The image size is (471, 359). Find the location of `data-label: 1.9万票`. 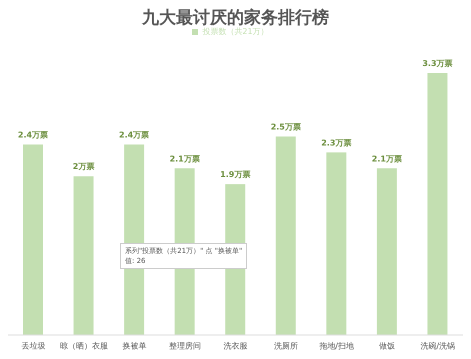

data-label: 1.9万票 is located at coordinates (235, 175).